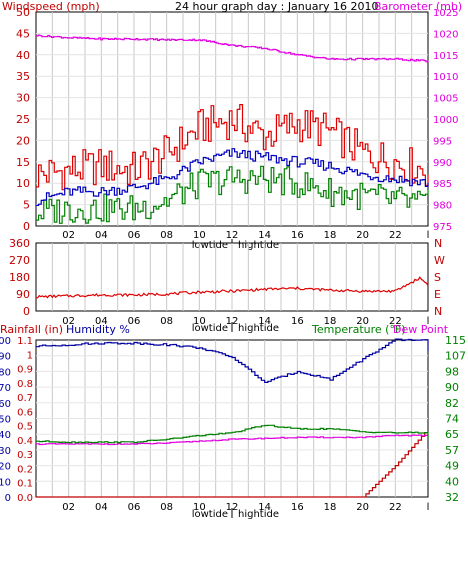  I want to click on windspeed-tick-label: 0, so click(26, 226).